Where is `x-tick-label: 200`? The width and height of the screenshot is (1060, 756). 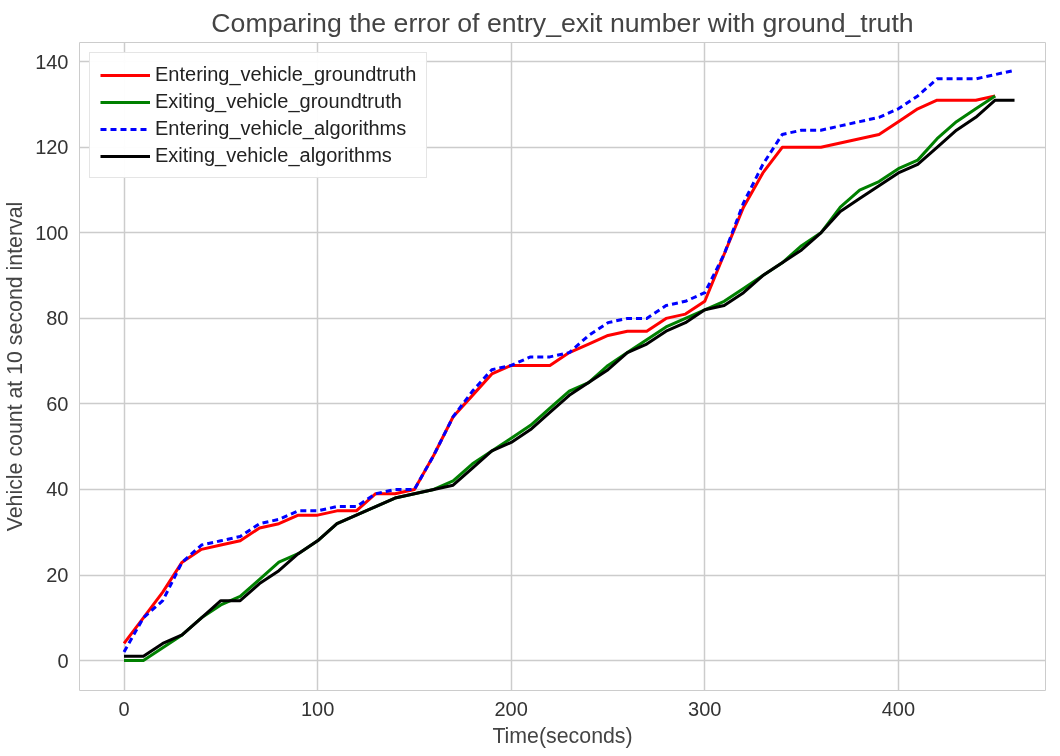 x-tick-label: 200 is located at coordinates (511, 708).